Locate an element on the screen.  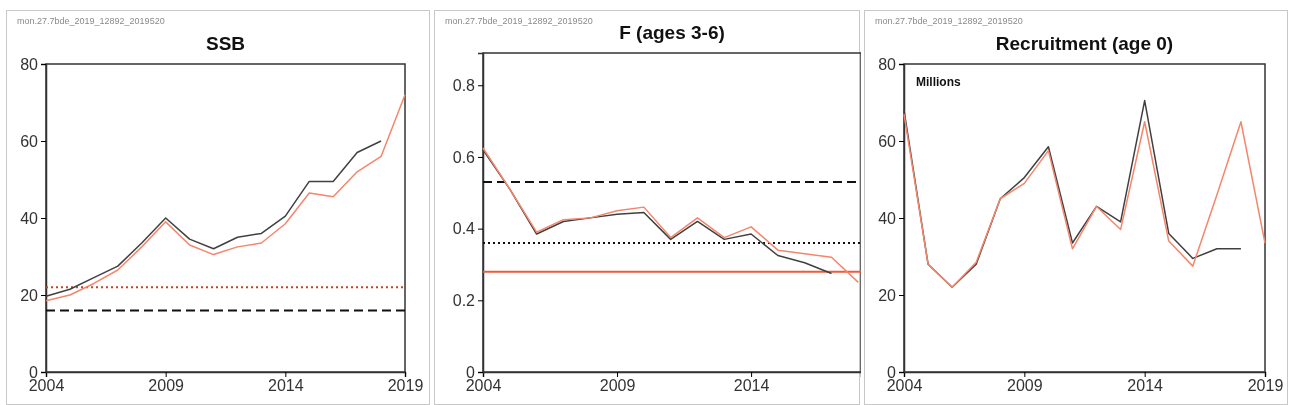
y-tick-label: 0.2 is located at coordinates (464, 300).